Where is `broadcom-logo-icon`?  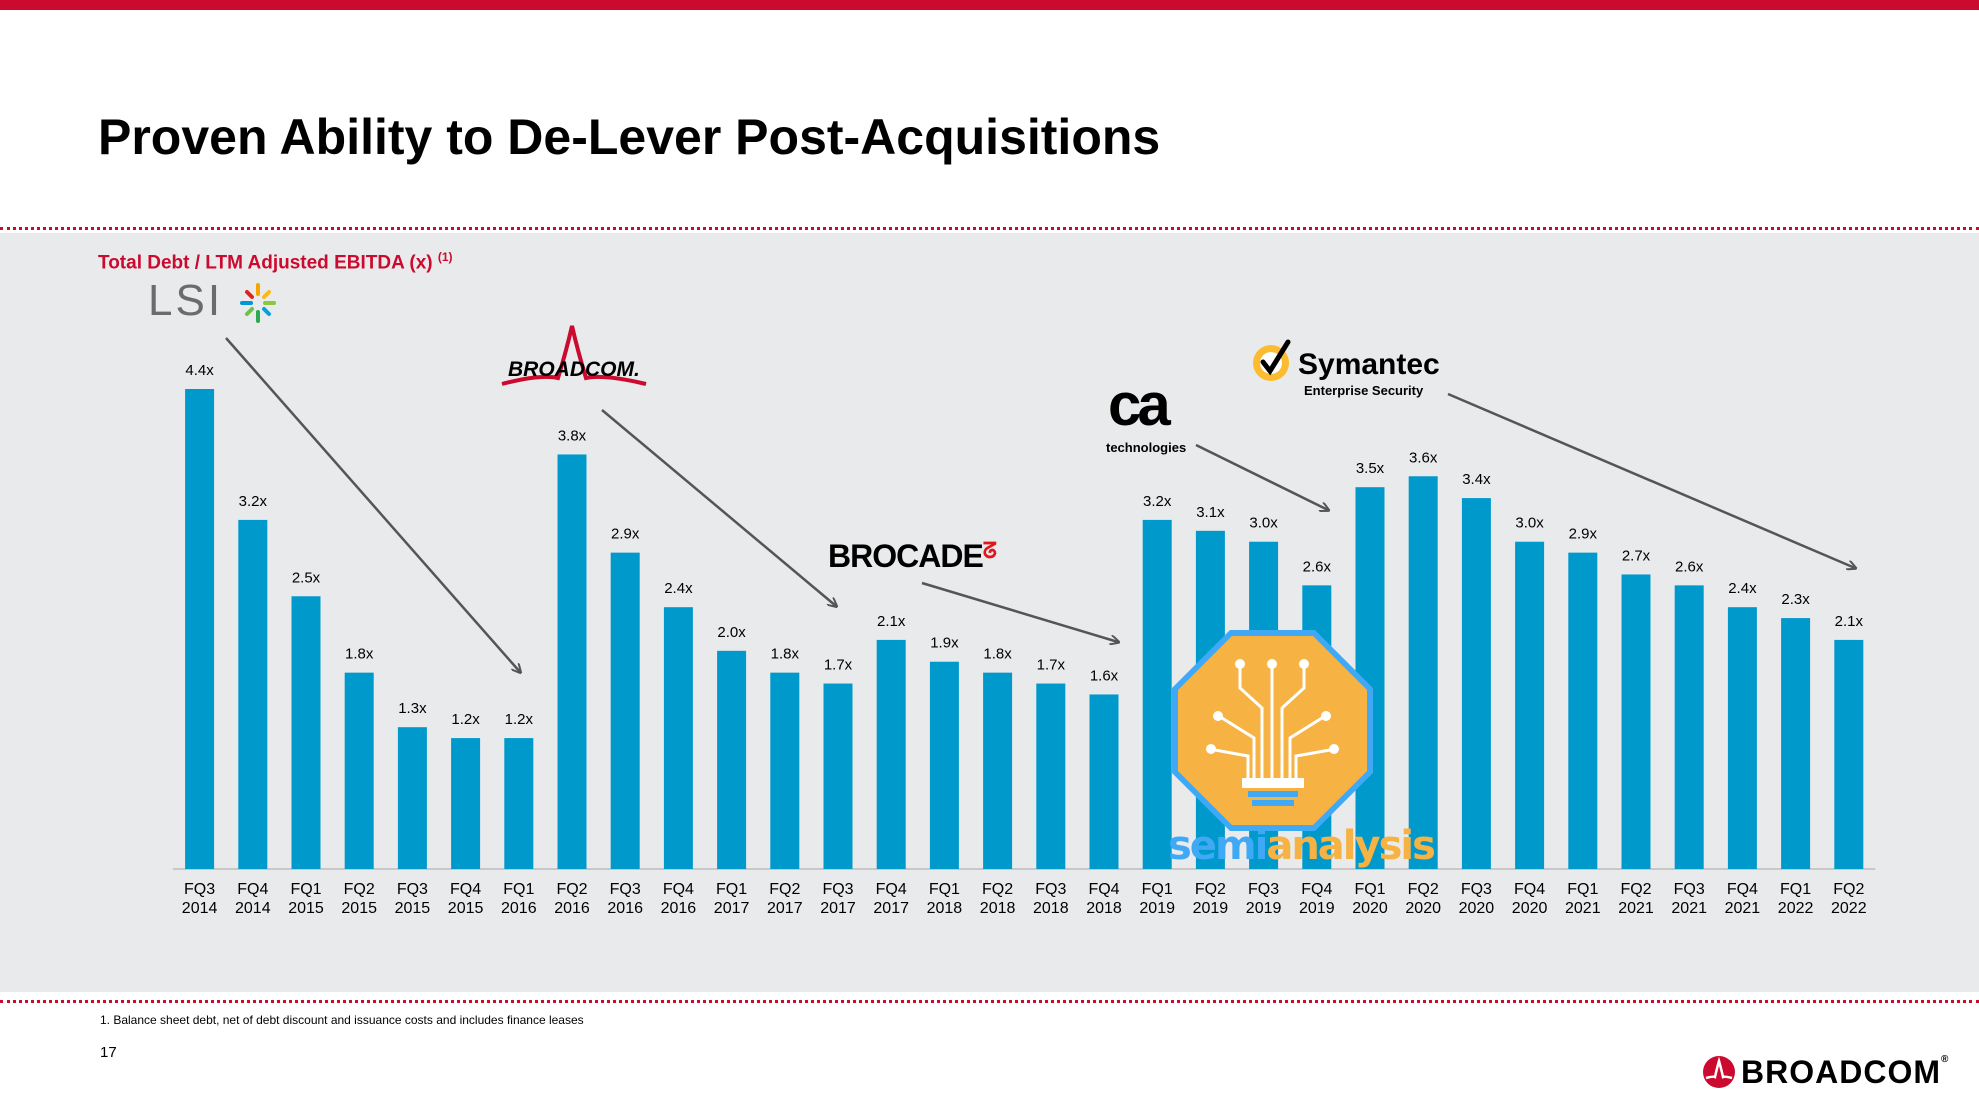 broadcom-logo-icon is located at coordinates (1719, 1072).